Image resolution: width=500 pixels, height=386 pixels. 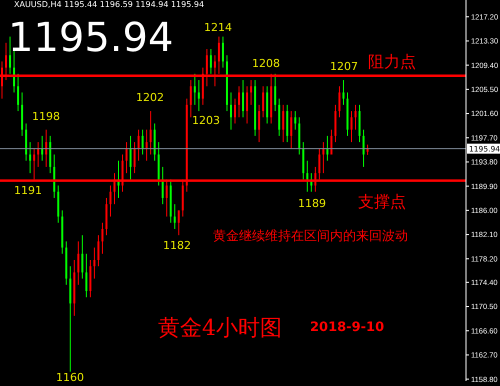 I want to click on annotation: 1208, so click(x=266, y=63).